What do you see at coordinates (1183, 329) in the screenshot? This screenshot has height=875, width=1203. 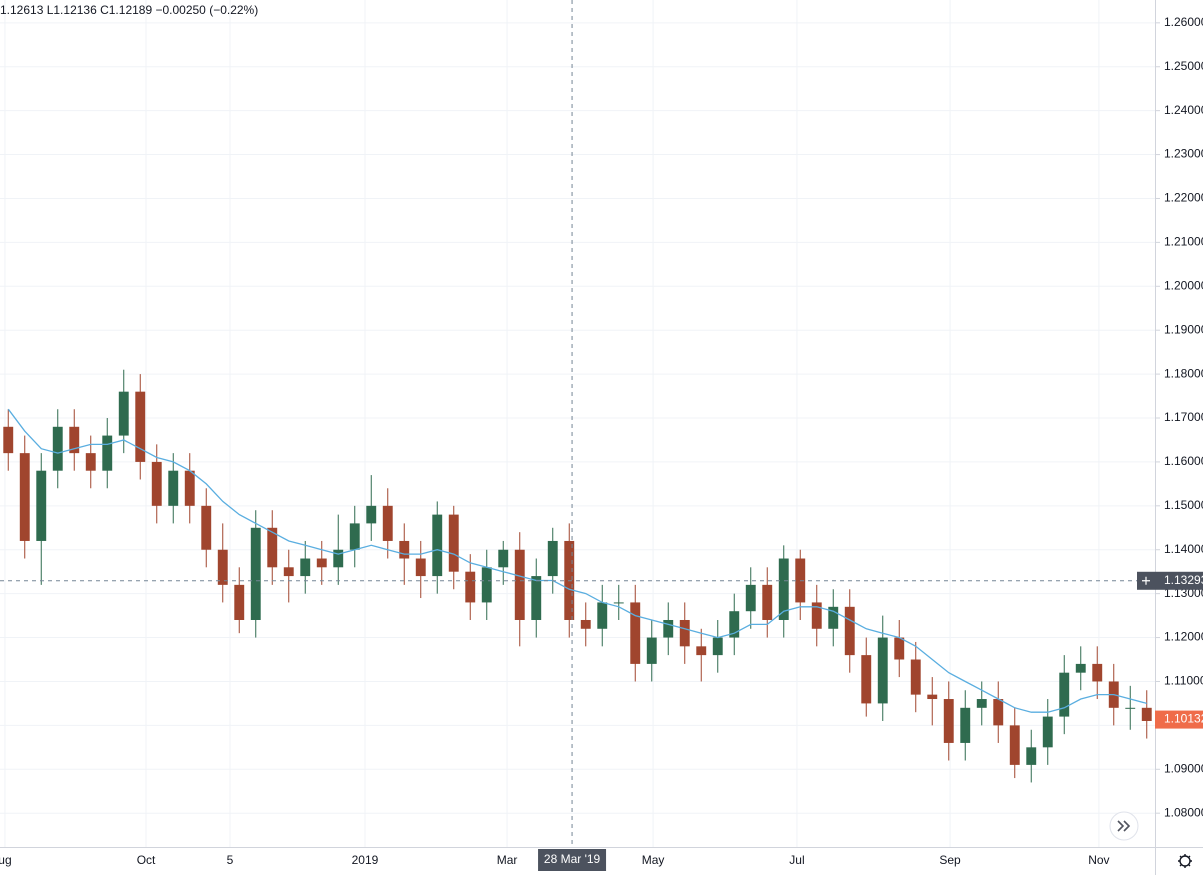 I see `y-tick-label: 1.19000` at bounding box center [1183, 329].